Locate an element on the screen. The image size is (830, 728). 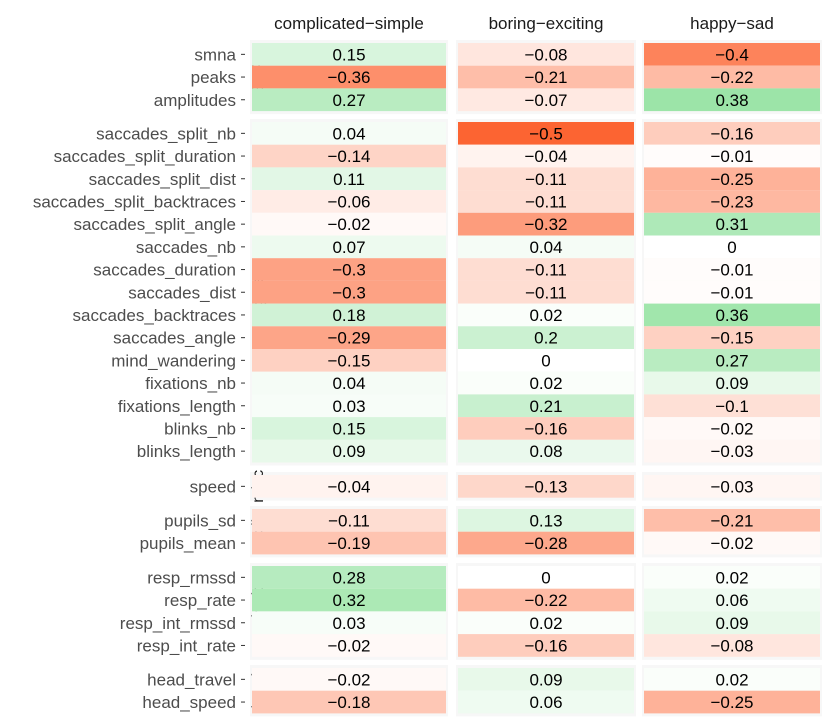
cell-value-label: 0.18 is located at coordinates (348, 315).